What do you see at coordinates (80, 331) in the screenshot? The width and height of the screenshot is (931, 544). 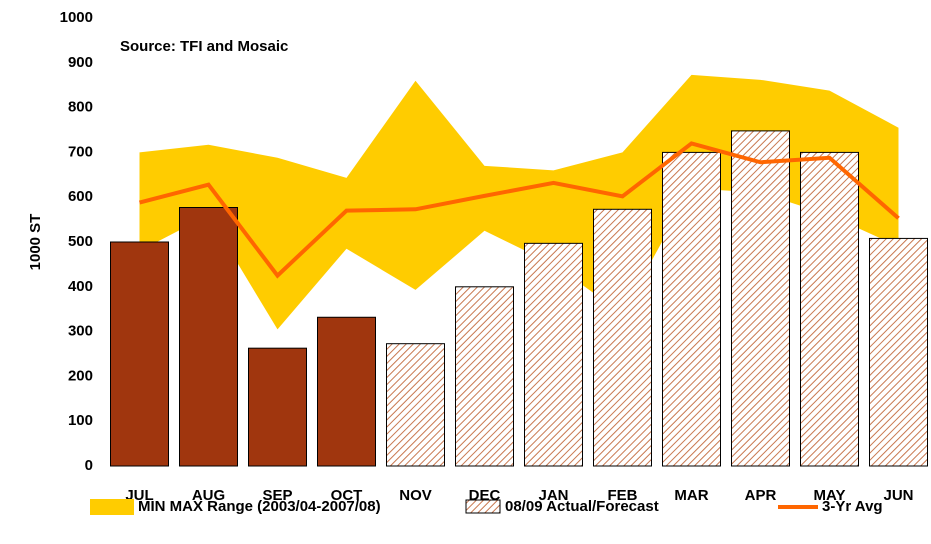 I see `y-tick-label: 300` at bounding box center [80, 331].